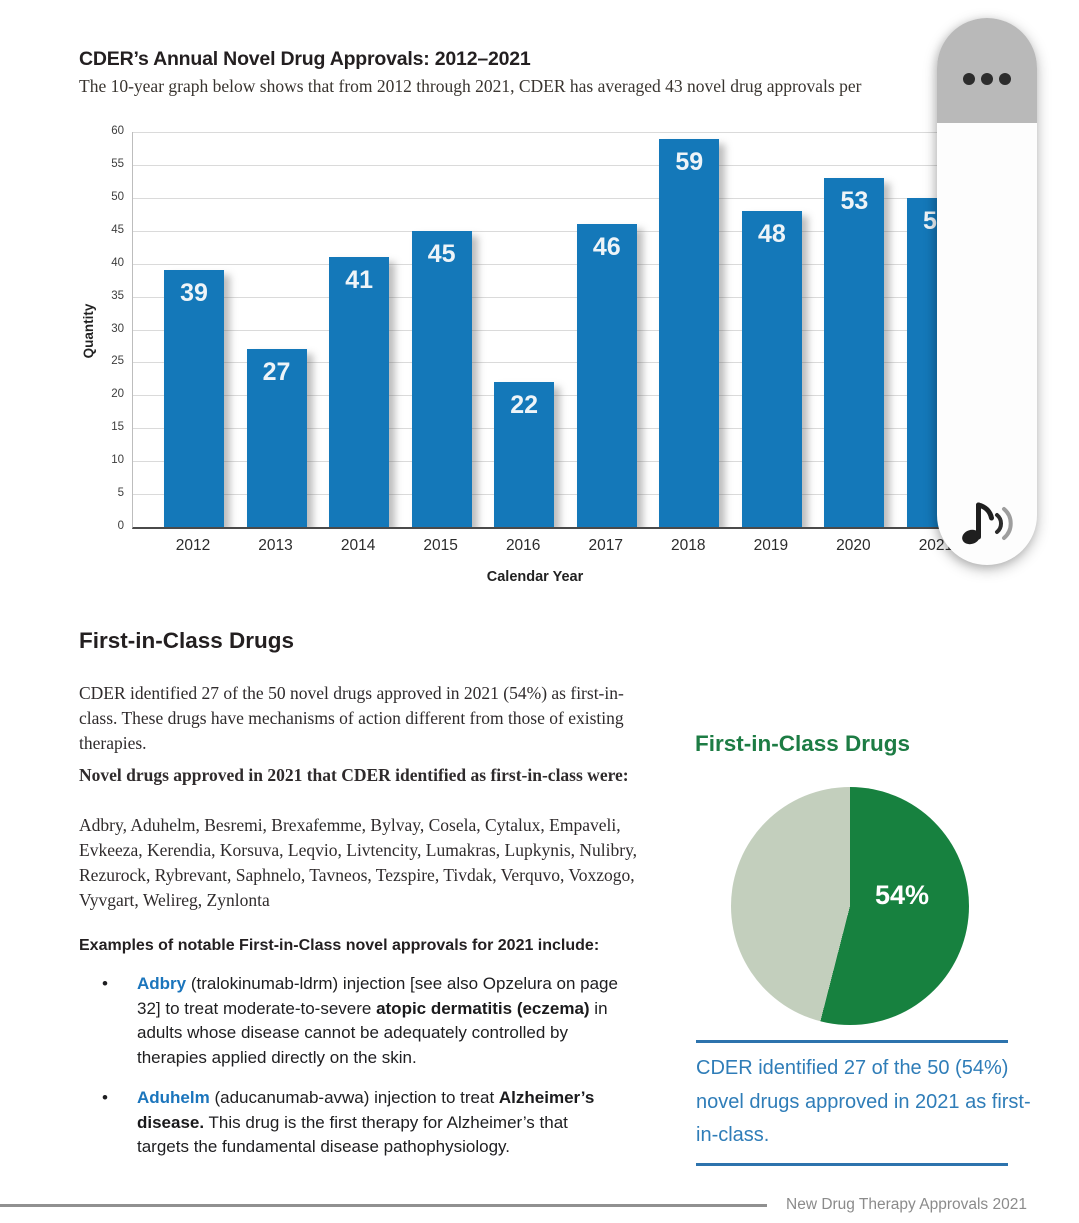 The width and height of the screenshot is (1079, 1223). I want to click on x-tick-label: 2019, so click(771, 545).